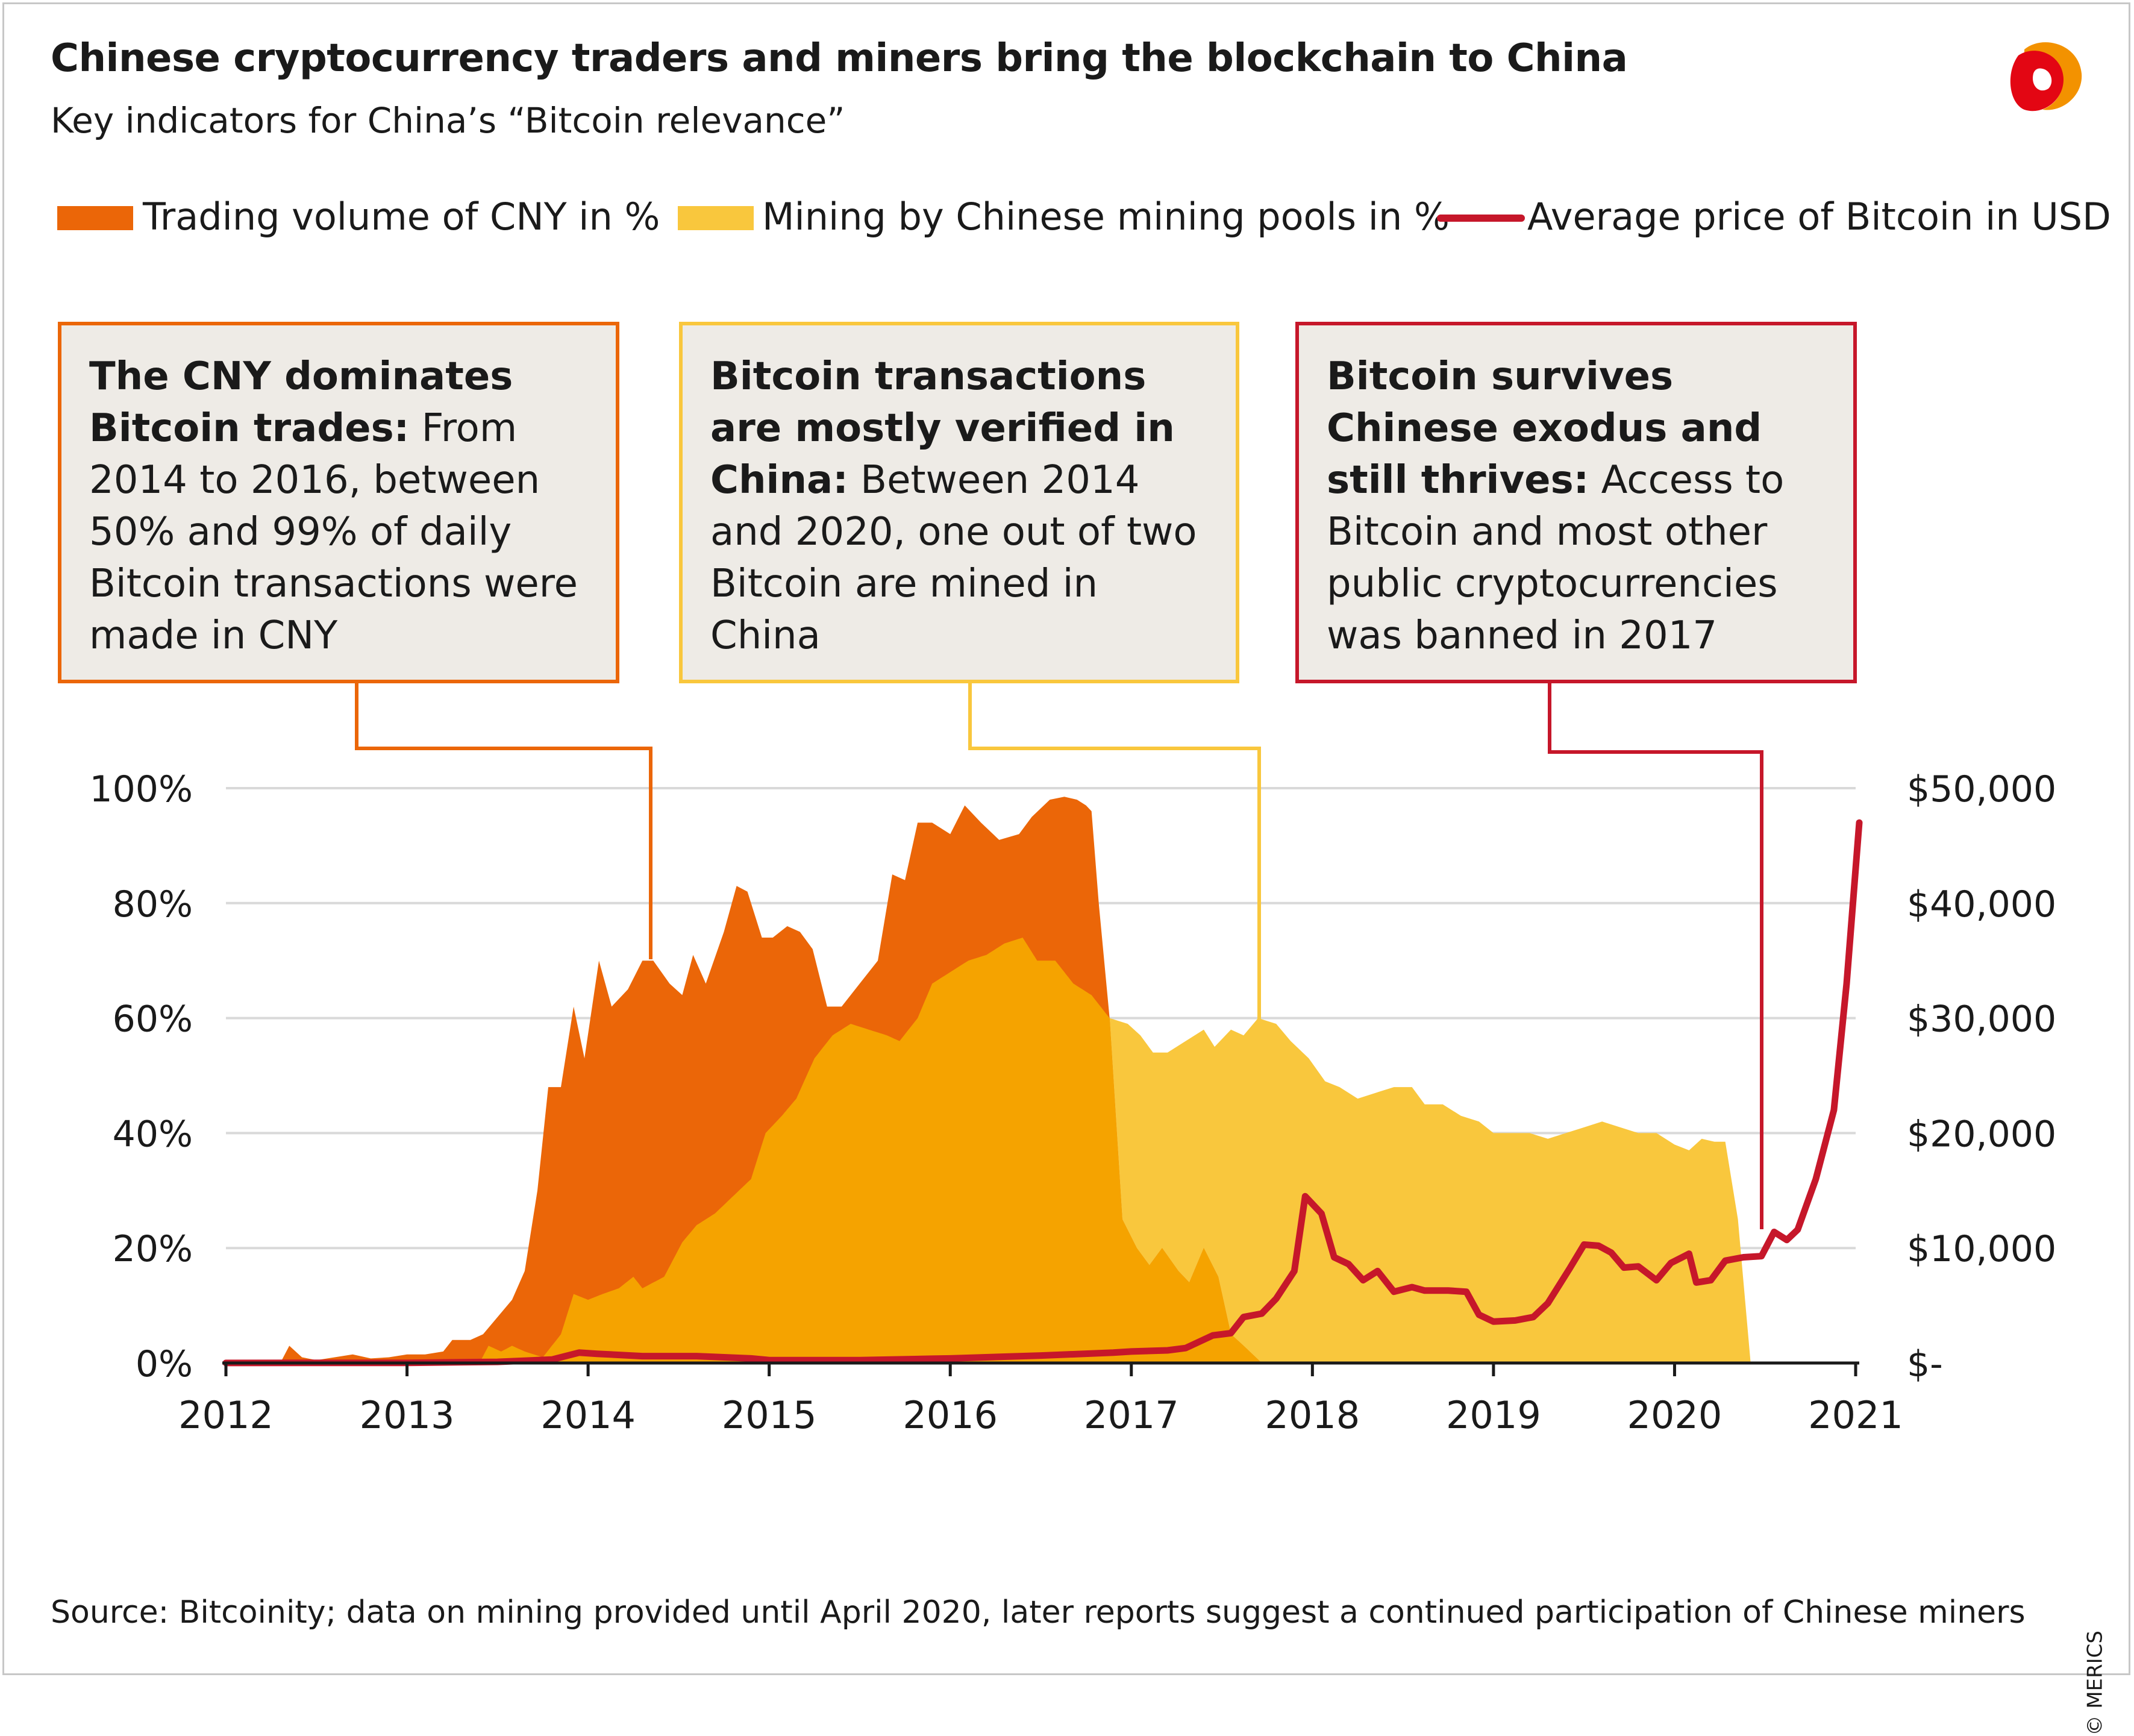 The image size is (2134, 1736). Describe the element at coordinates (1656, 956) in the screenshot. I see `connector-price` at that location.